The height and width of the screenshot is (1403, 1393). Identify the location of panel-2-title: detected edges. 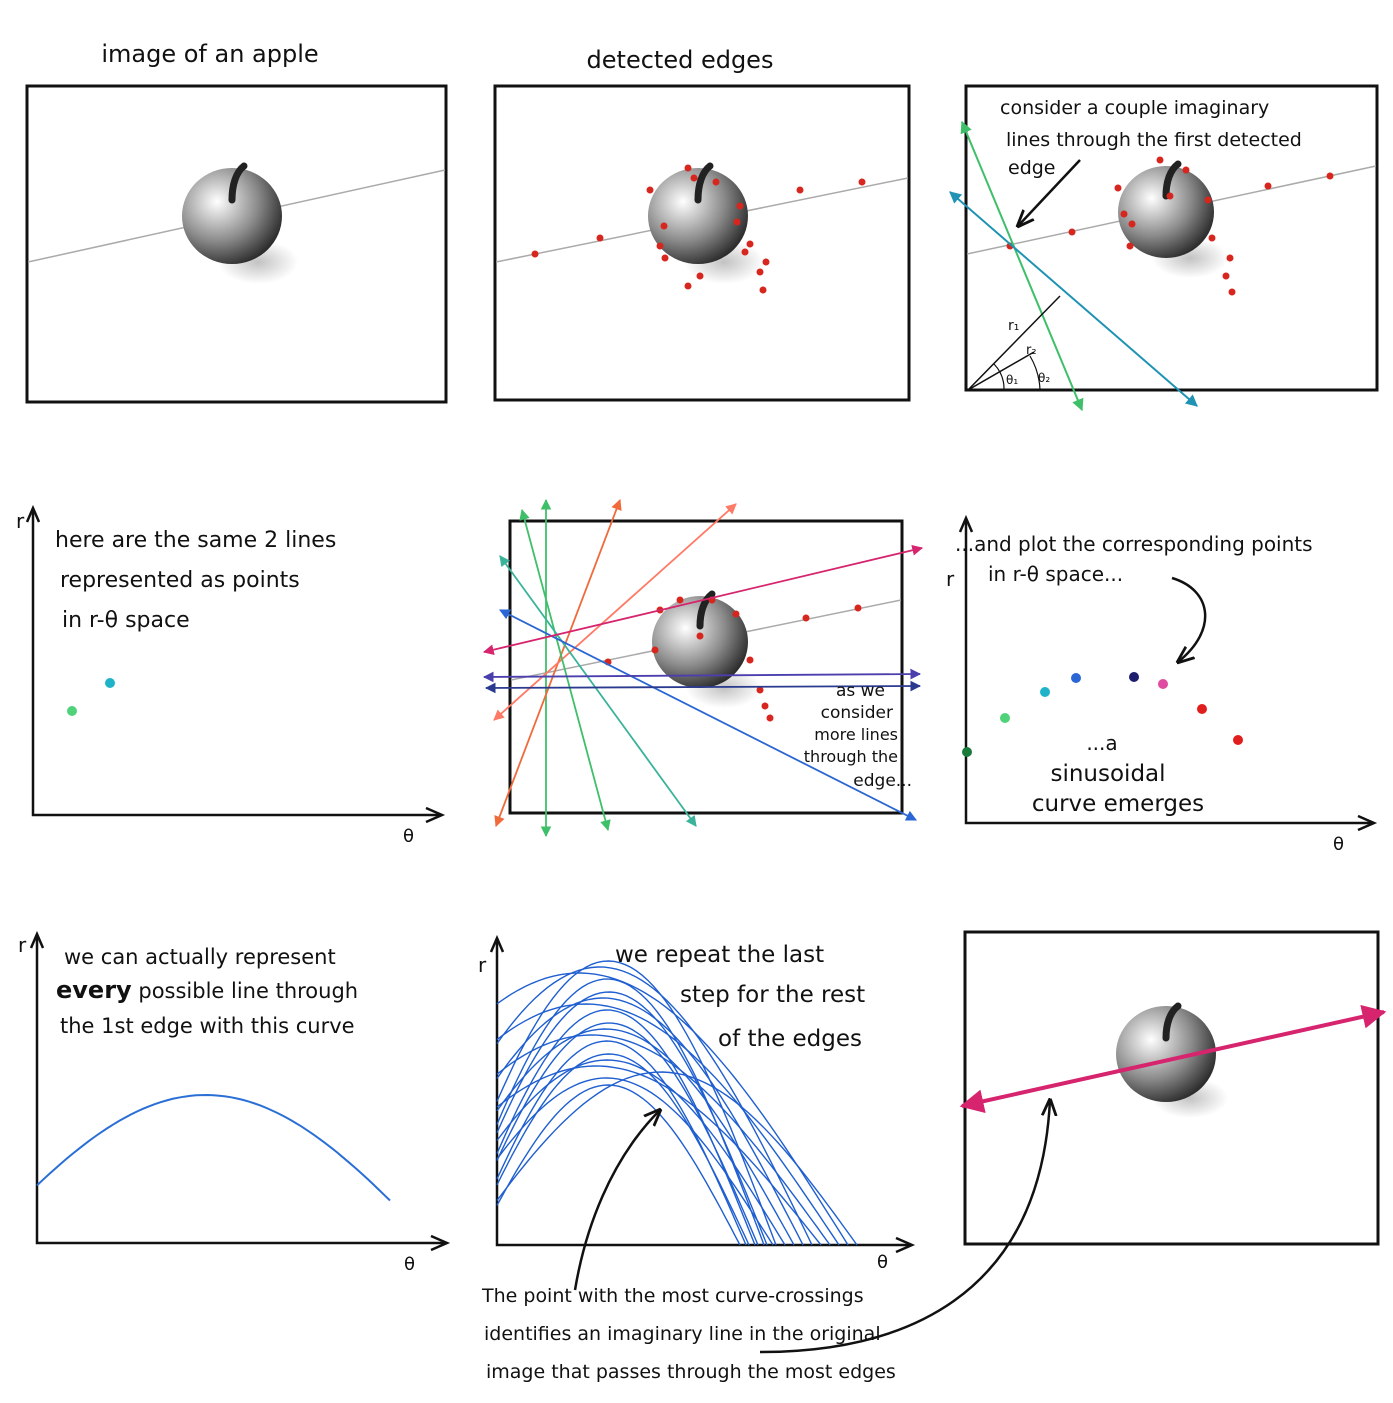
(680, 60).